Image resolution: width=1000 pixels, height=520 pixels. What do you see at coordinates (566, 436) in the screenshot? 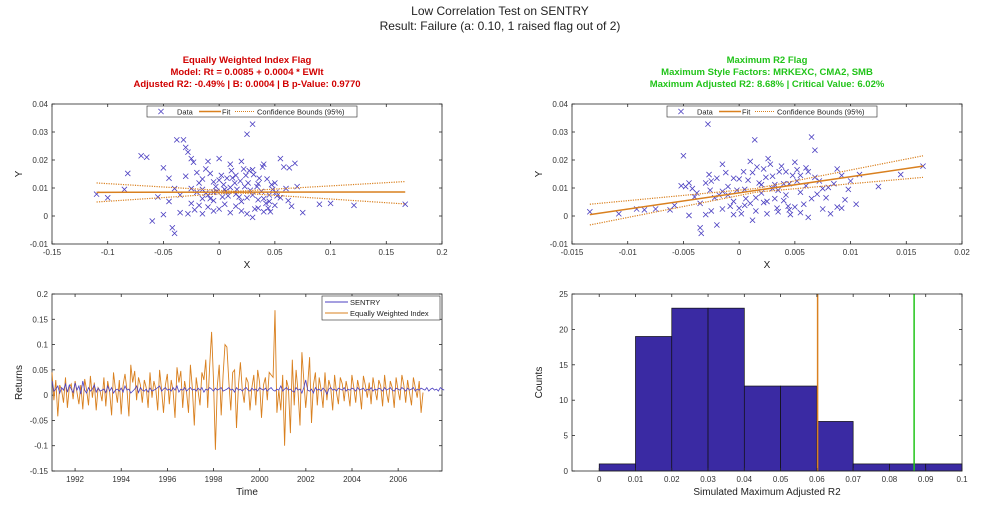
I see `r2-histogram-ytick-label: 5` at bounding box center [566, 436].